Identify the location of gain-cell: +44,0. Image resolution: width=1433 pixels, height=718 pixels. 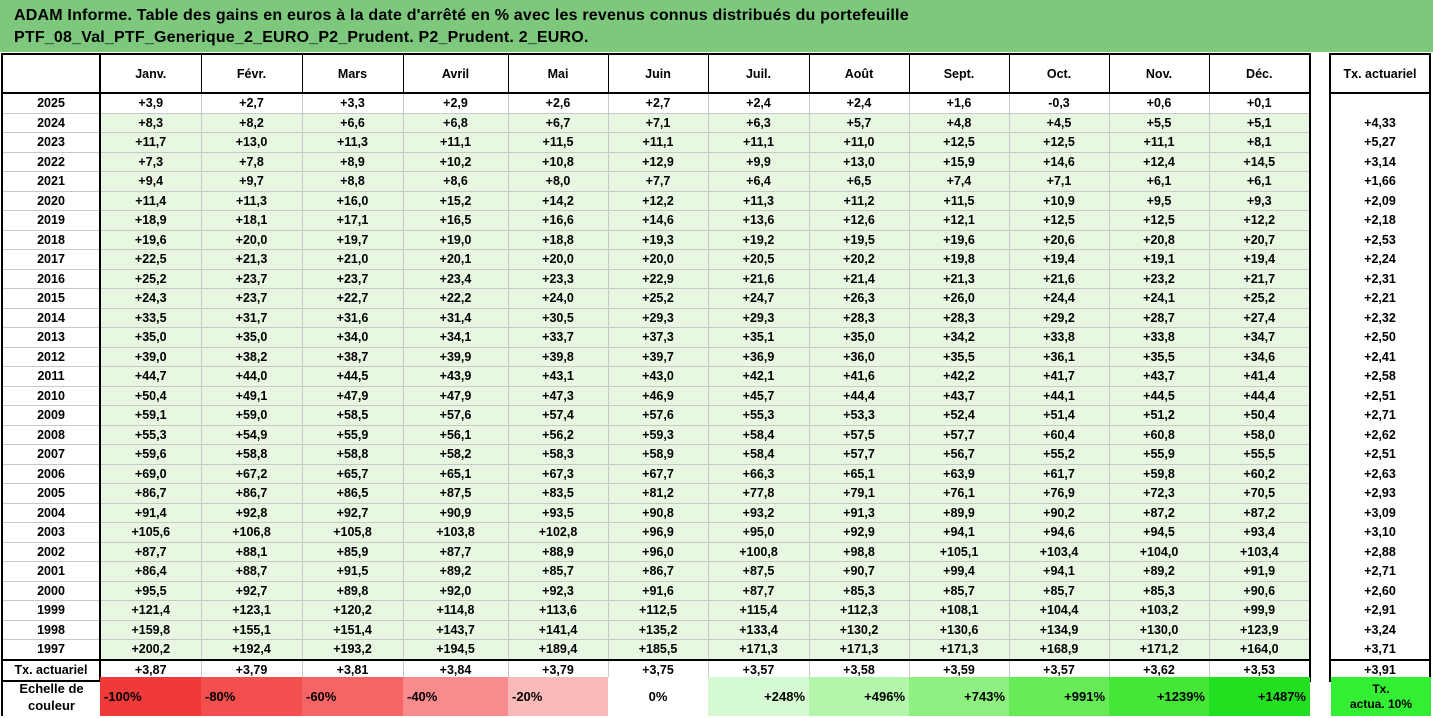
(251, 376).